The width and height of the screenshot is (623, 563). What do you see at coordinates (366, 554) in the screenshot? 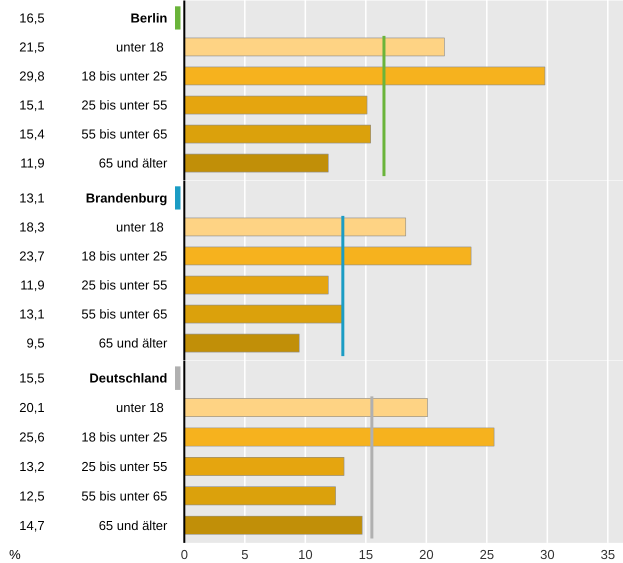
I see `x-tick-label: 15` at bounding box center [366, 554].